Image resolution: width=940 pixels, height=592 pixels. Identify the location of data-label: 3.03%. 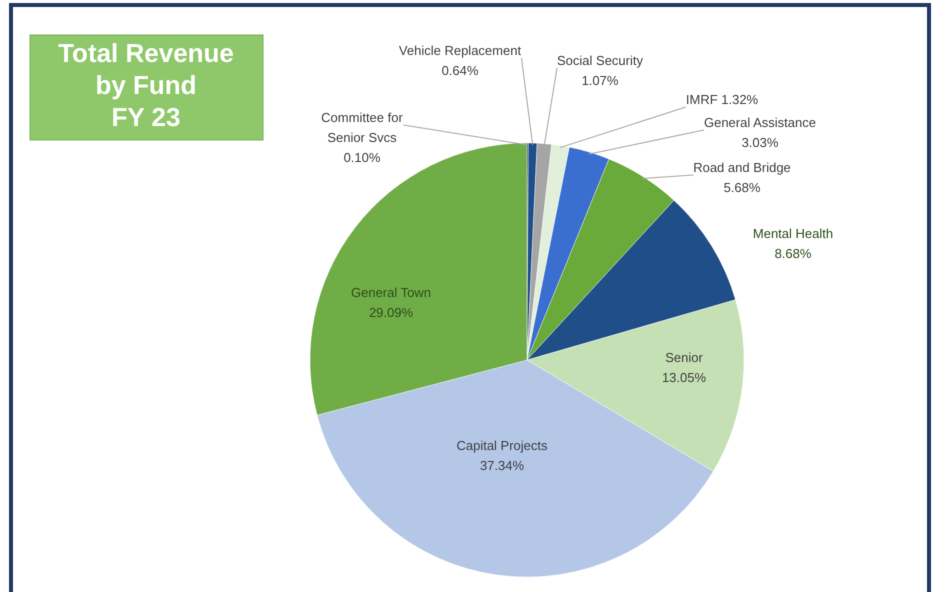
(760, 142).